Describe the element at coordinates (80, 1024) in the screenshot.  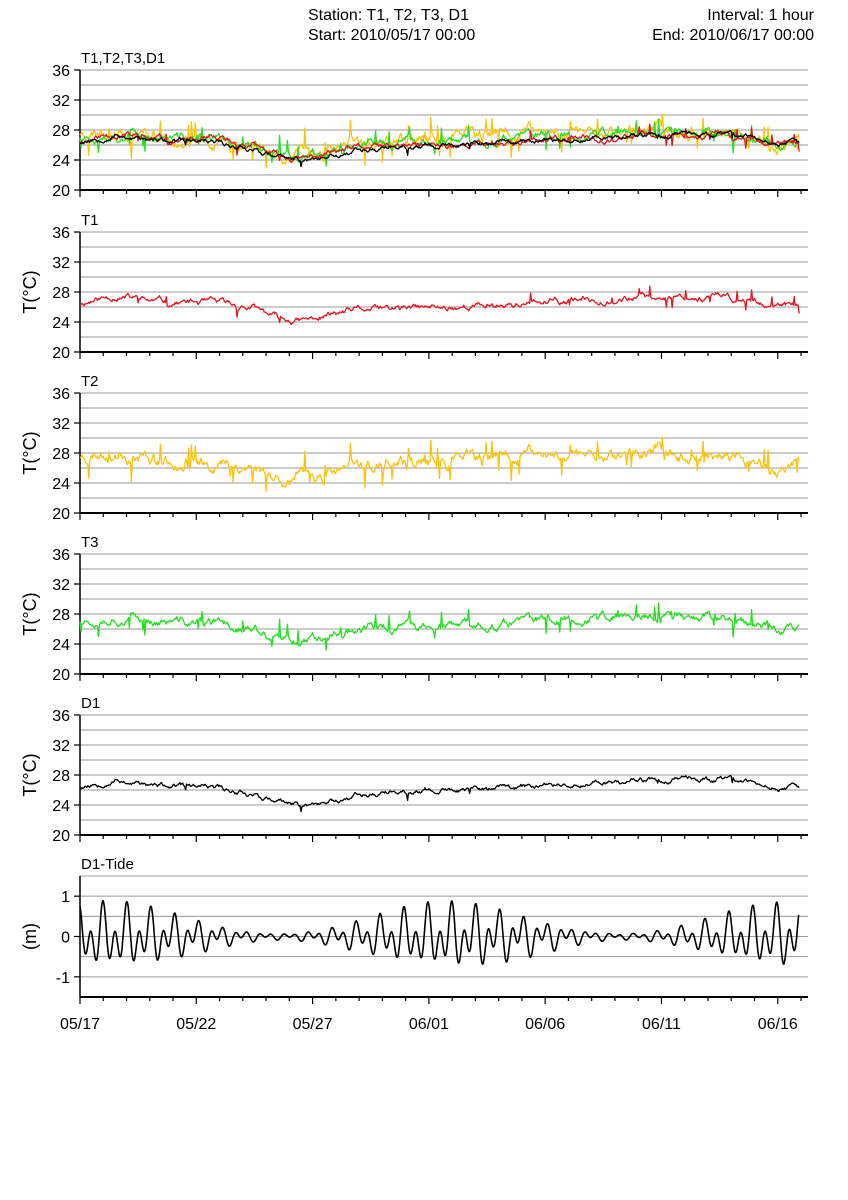
I see `x-tick-label: 05/17` at that location.